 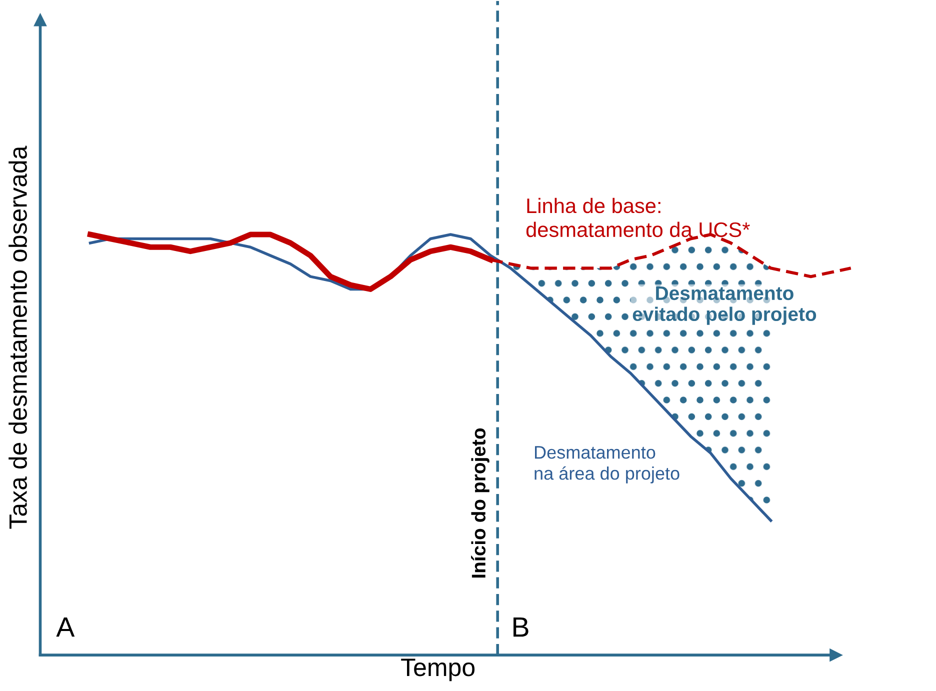 I want to click on annotation: Início do projeto, so click(x=480, y=503).